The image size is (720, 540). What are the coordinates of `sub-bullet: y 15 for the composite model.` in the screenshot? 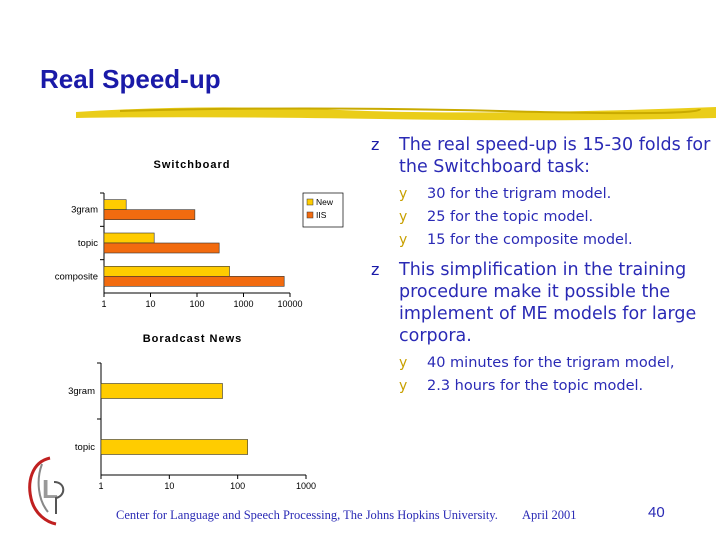 It's located at (556, 240).